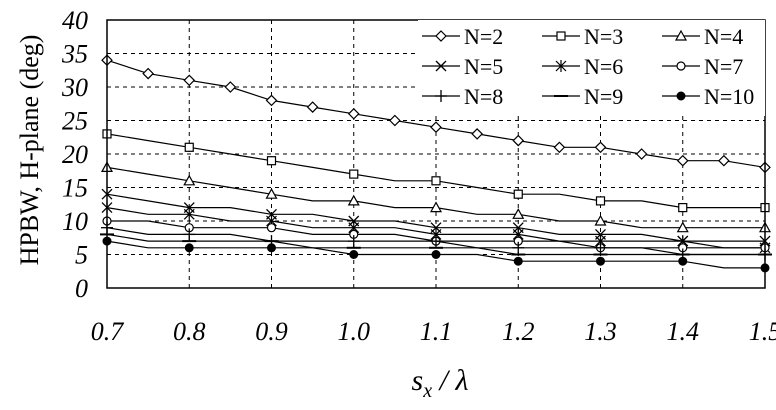  I want to click on x-tick-label: 1.2, so click(518, 331).